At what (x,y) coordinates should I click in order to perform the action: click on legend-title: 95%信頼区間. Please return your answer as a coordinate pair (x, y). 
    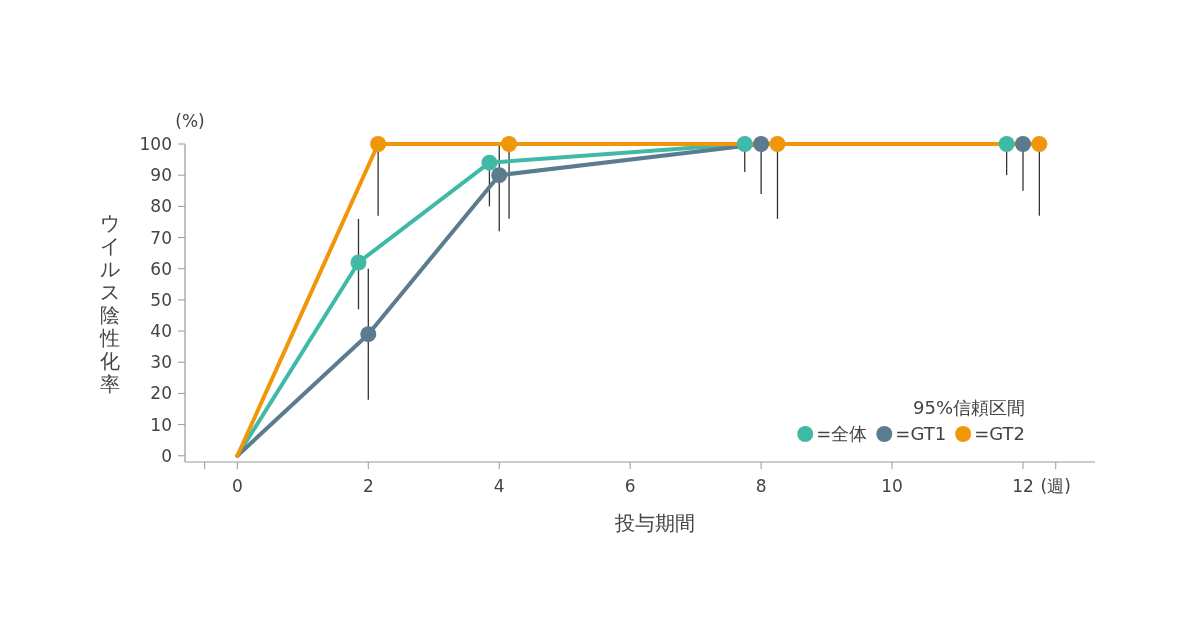
    Looking at the image, I should click on (968, 407).